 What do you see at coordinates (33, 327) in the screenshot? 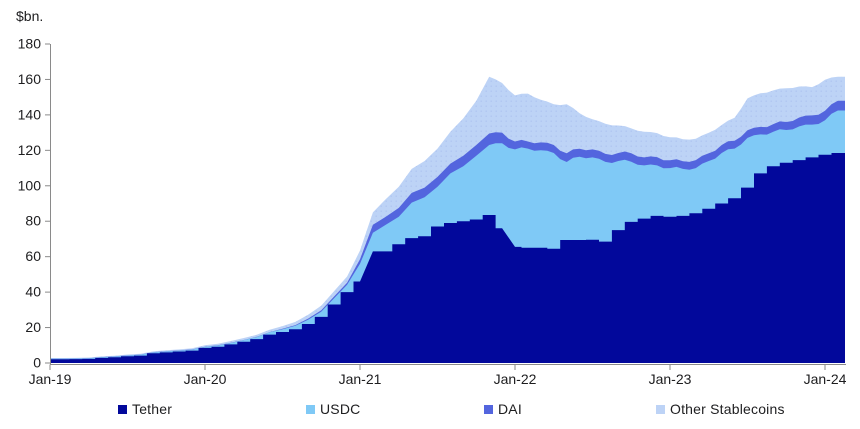
I see `y-tick-label: 20` at bounding box center [33, 327].